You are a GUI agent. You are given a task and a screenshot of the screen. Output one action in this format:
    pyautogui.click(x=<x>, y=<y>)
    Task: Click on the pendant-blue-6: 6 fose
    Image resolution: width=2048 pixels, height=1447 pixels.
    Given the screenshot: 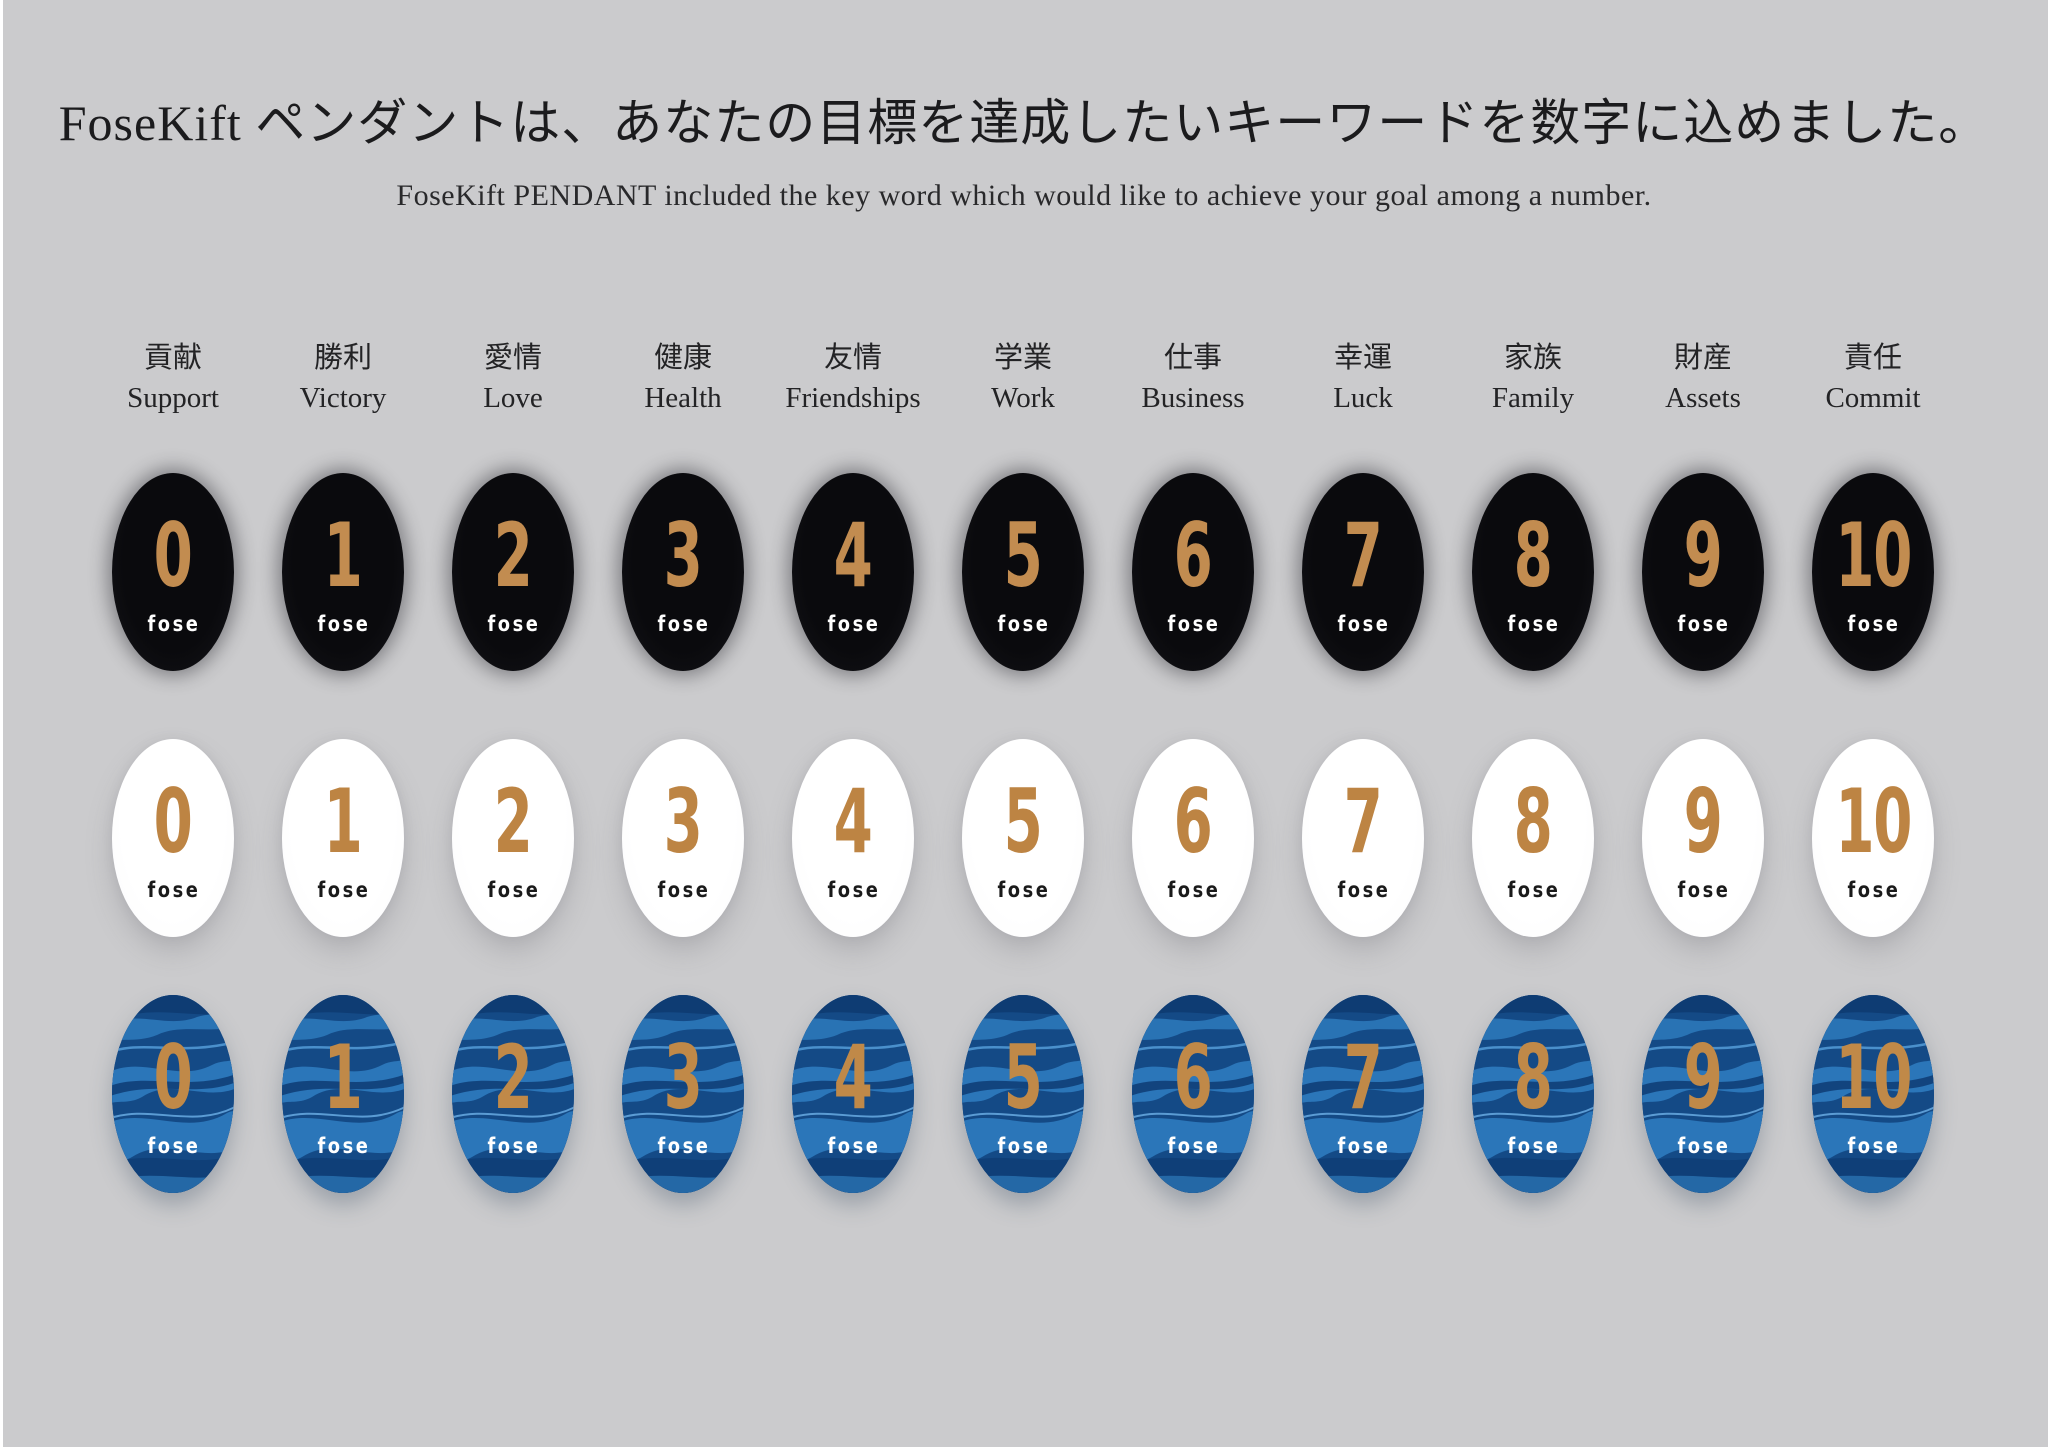 What is the action you would take?
    pyautogui.click(x=1193, y=1094)
    